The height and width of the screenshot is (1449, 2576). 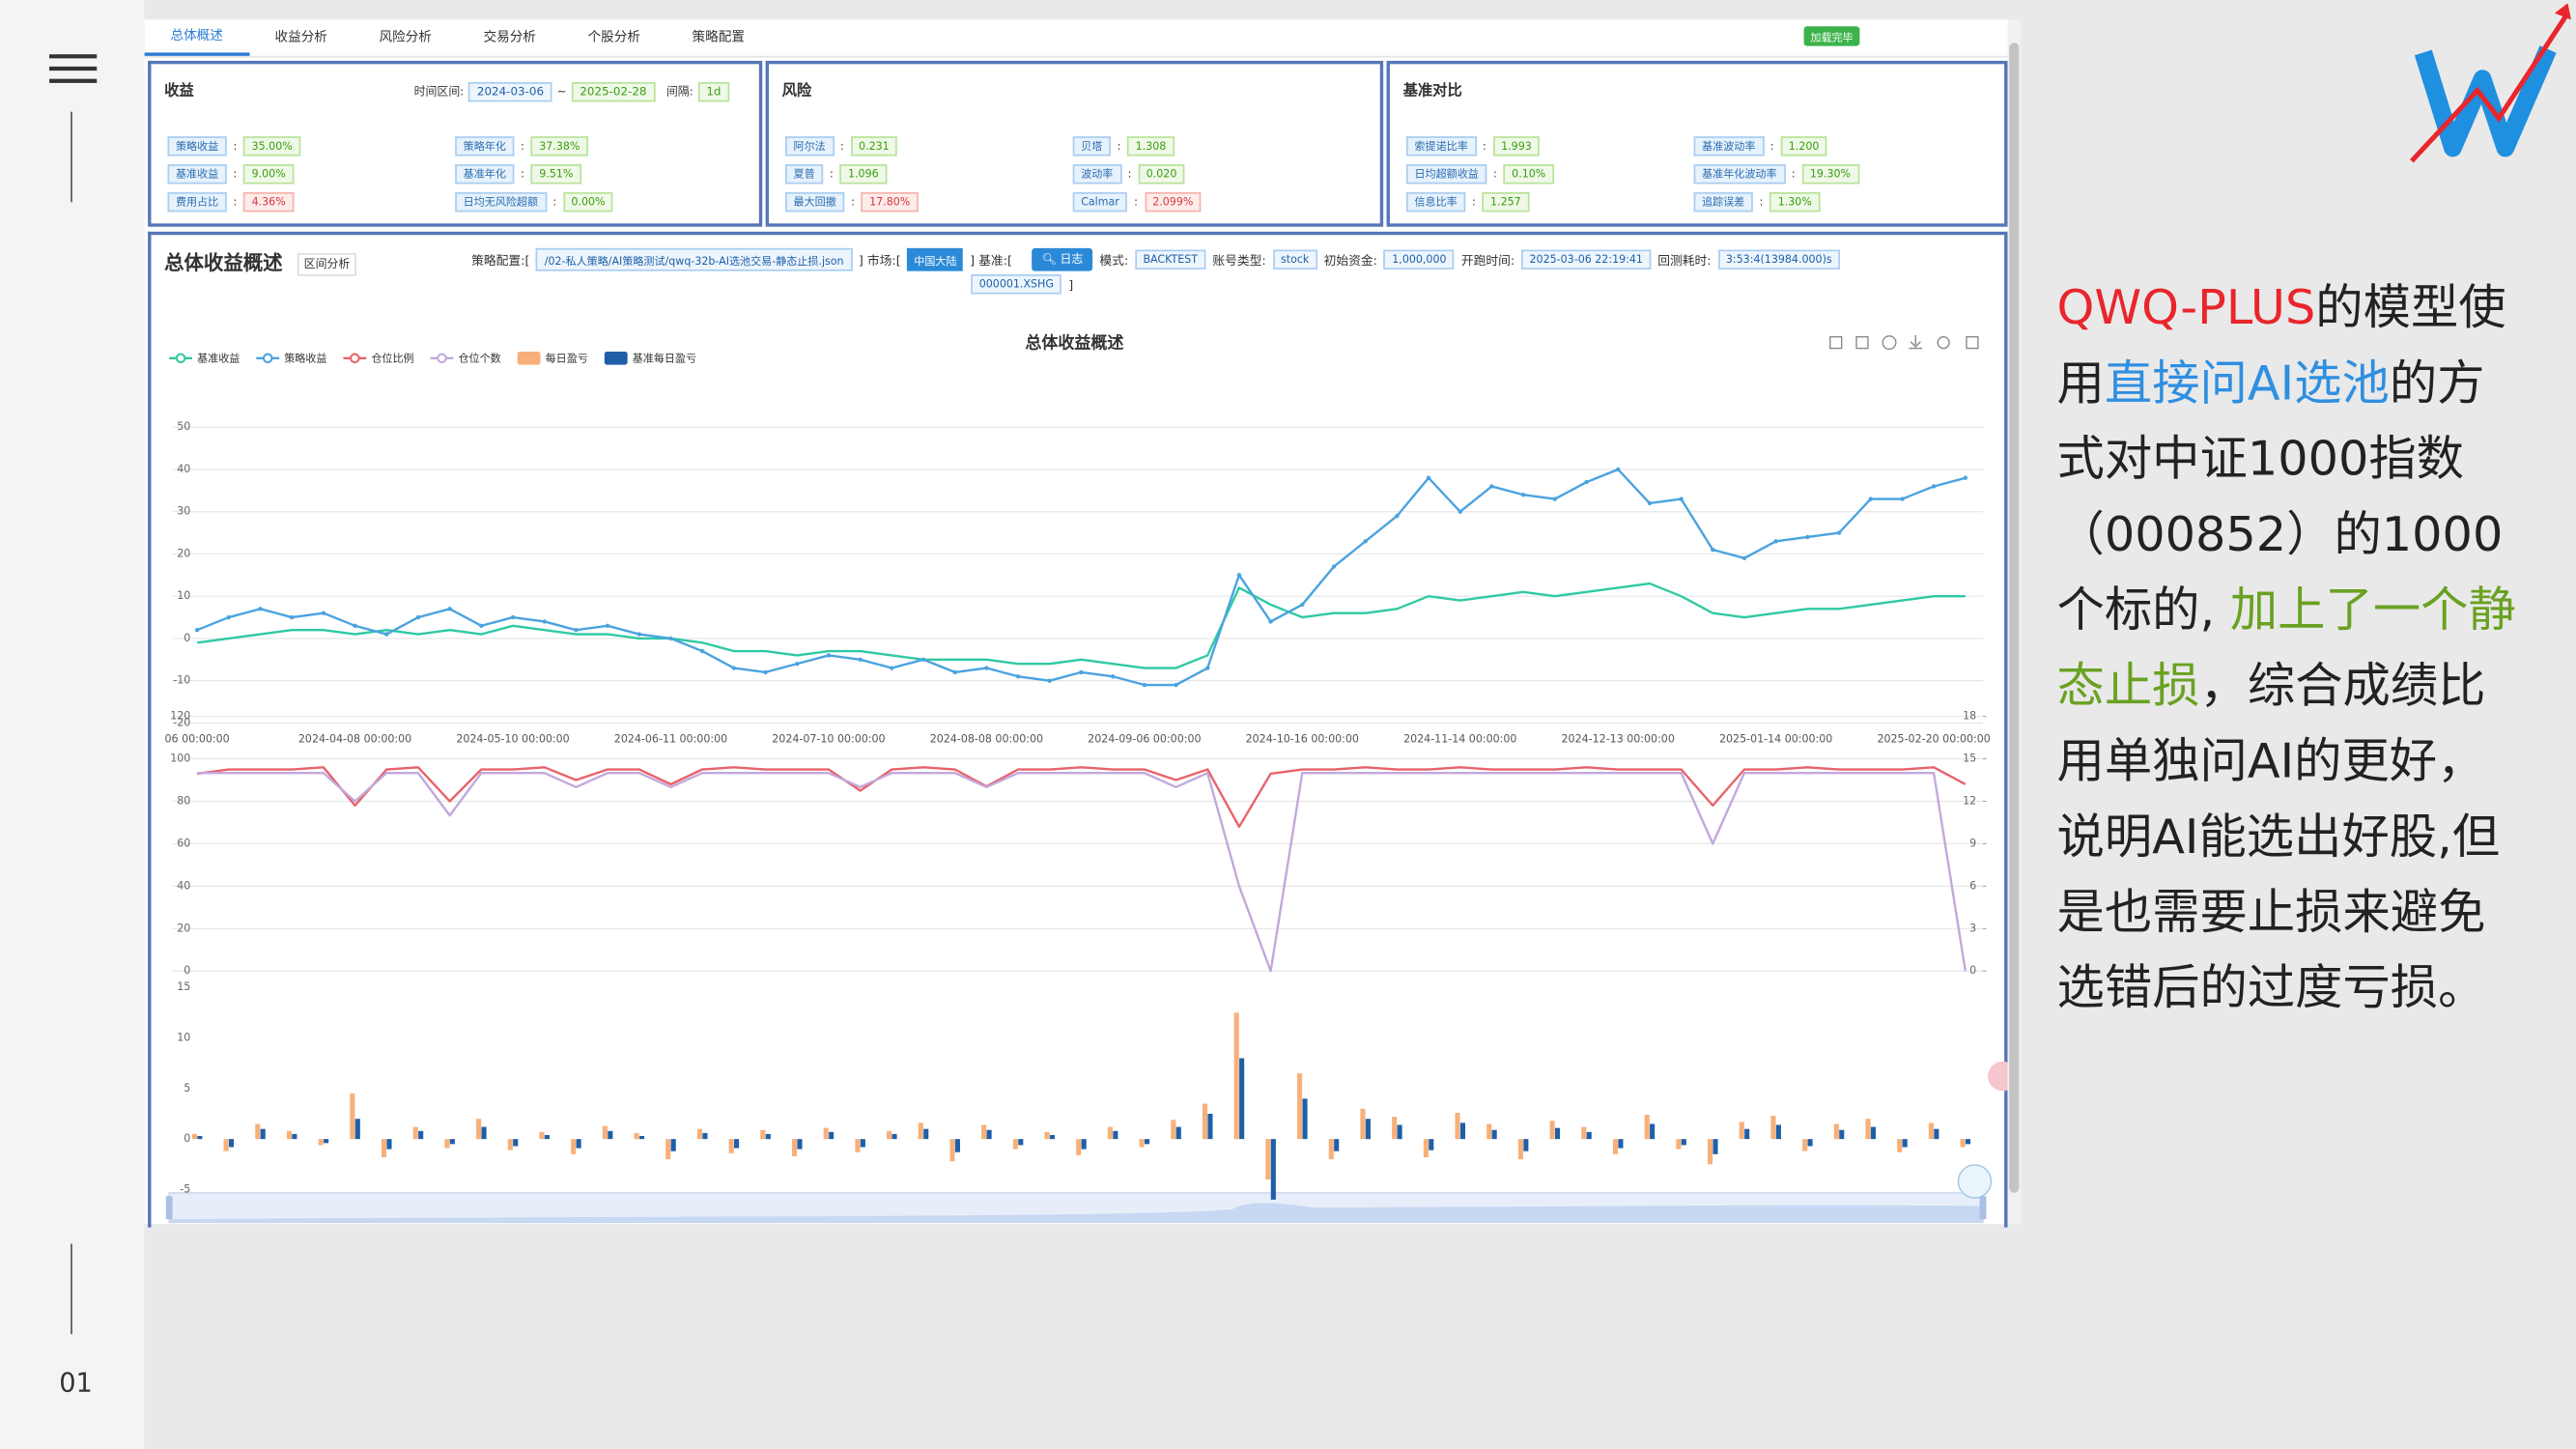 What do you see at coordinates (613, 36) in the screenshot?
I see `tab: 个股分析` at bounding box center [613, 36].